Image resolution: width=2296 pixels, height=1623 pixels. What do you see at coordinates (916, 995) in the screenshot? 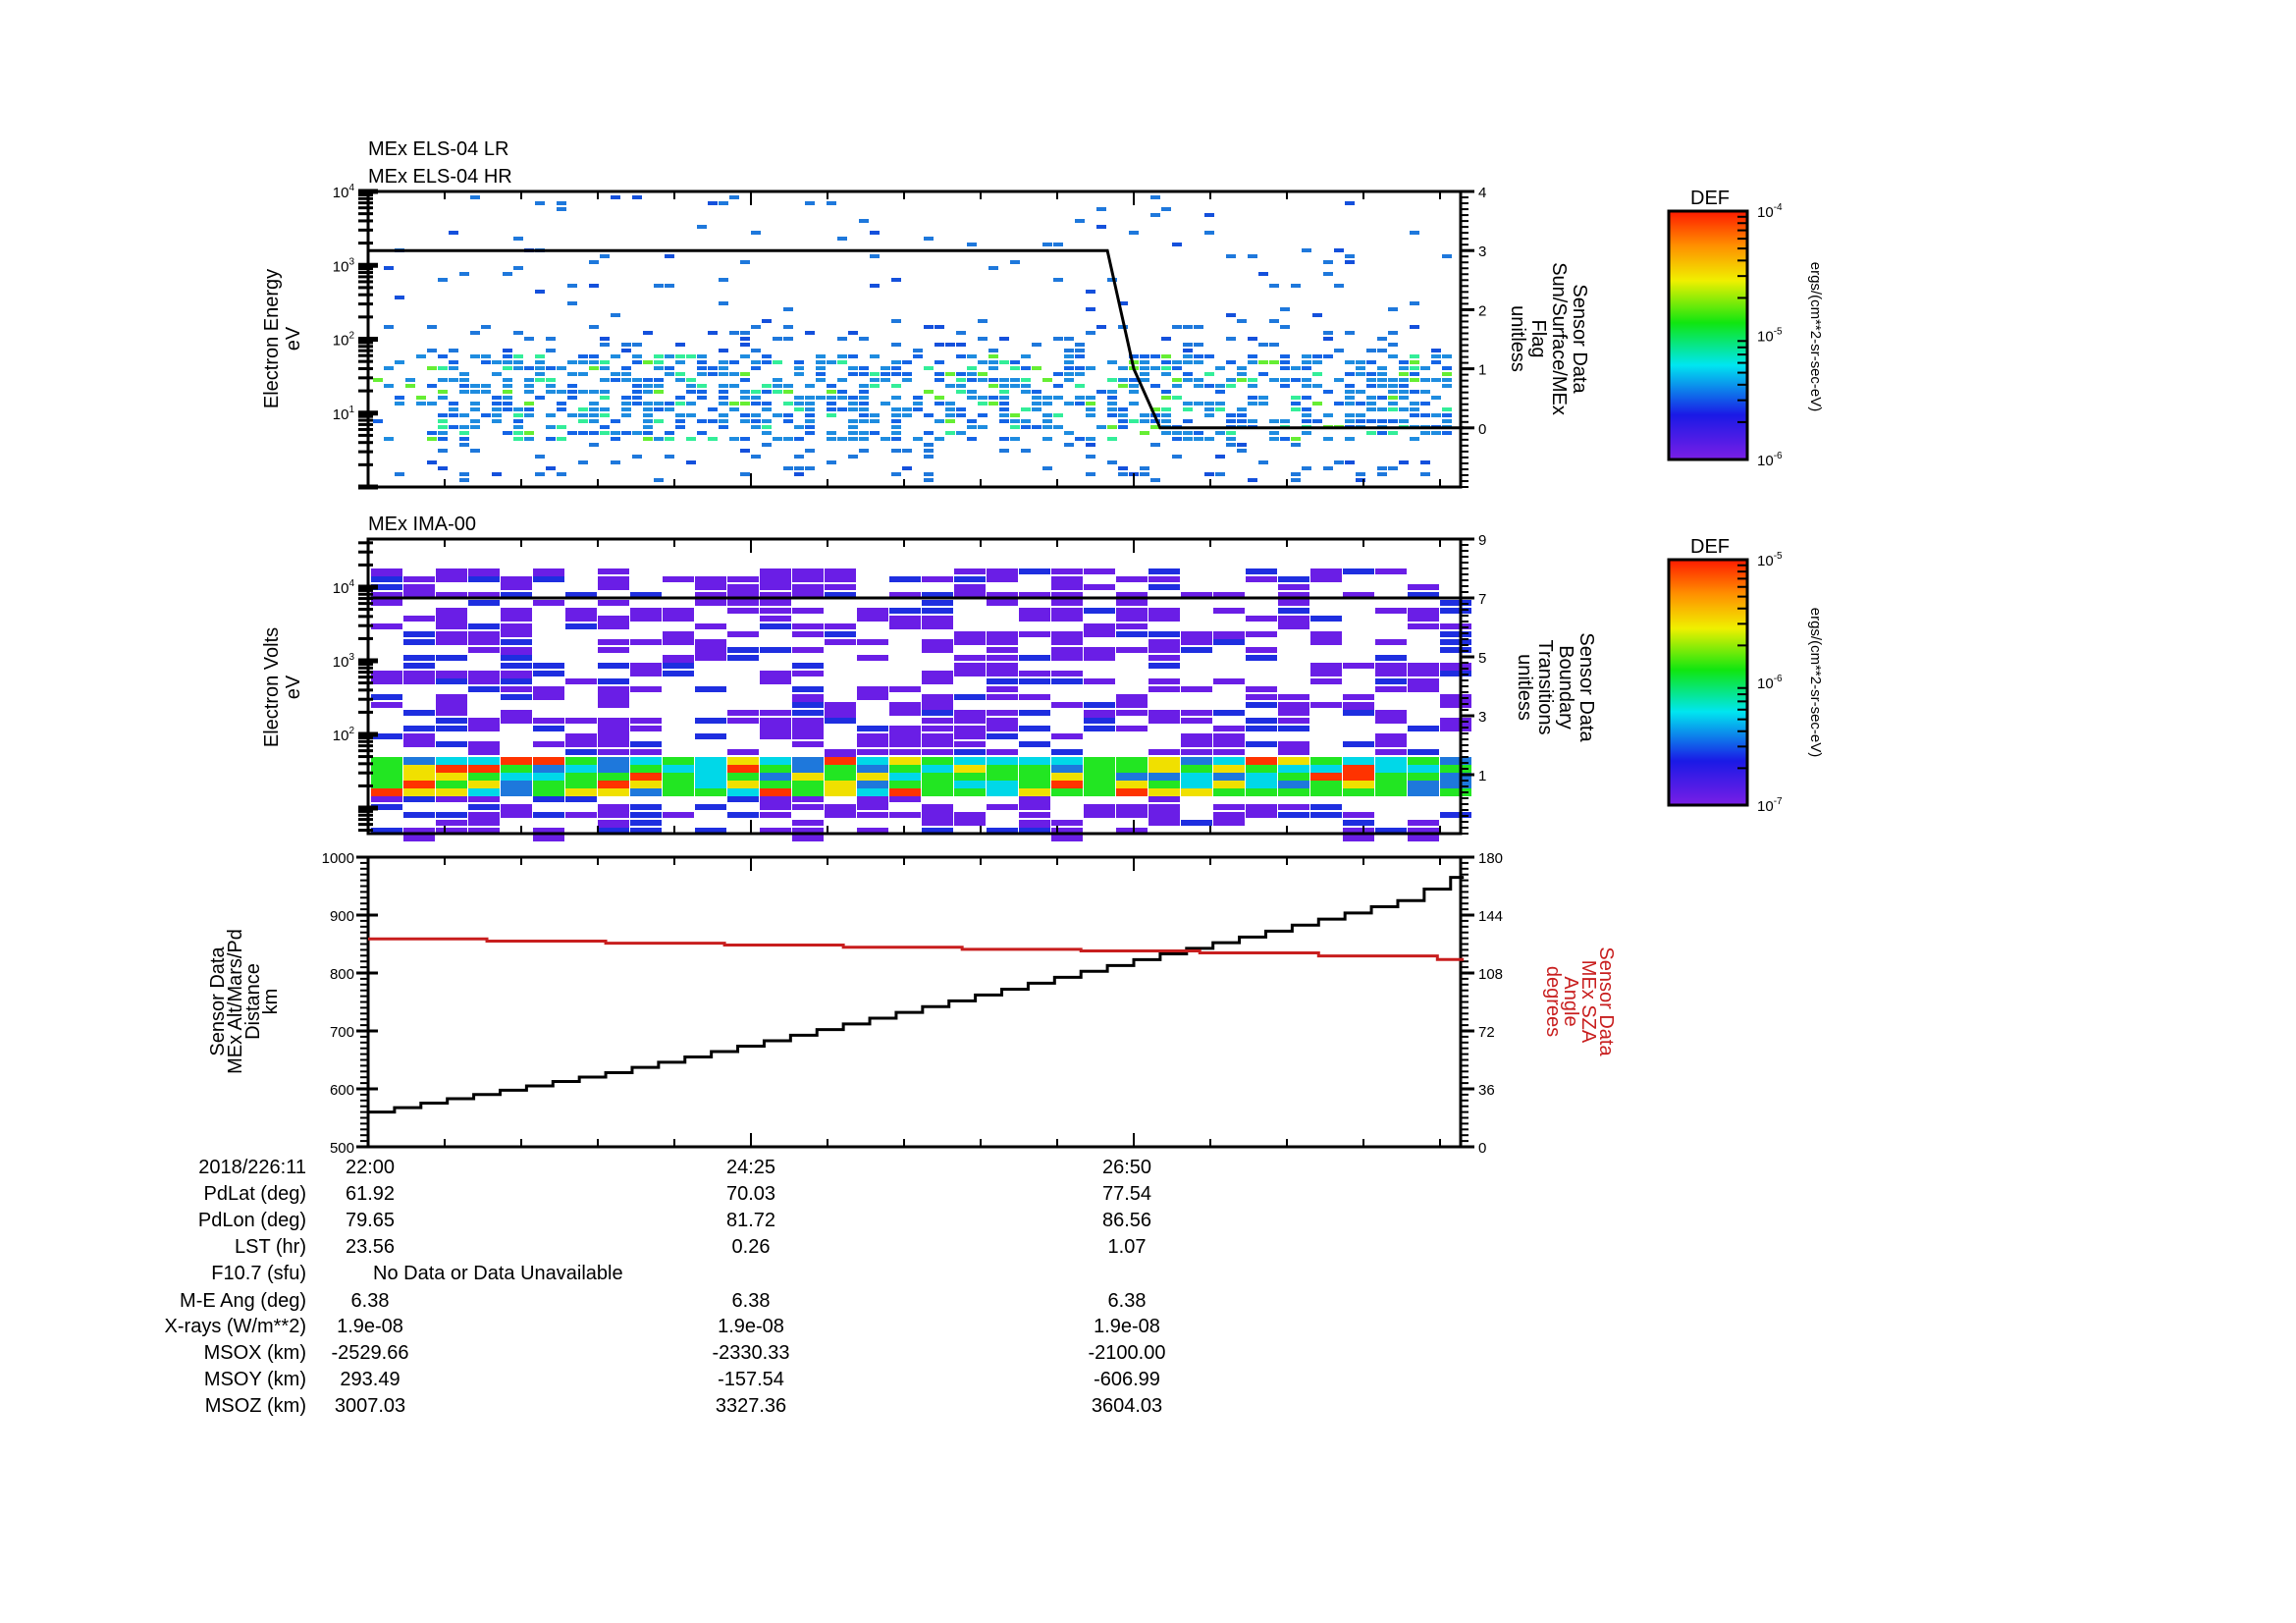
I see `altitude-line` at bounding box center [916, 995].